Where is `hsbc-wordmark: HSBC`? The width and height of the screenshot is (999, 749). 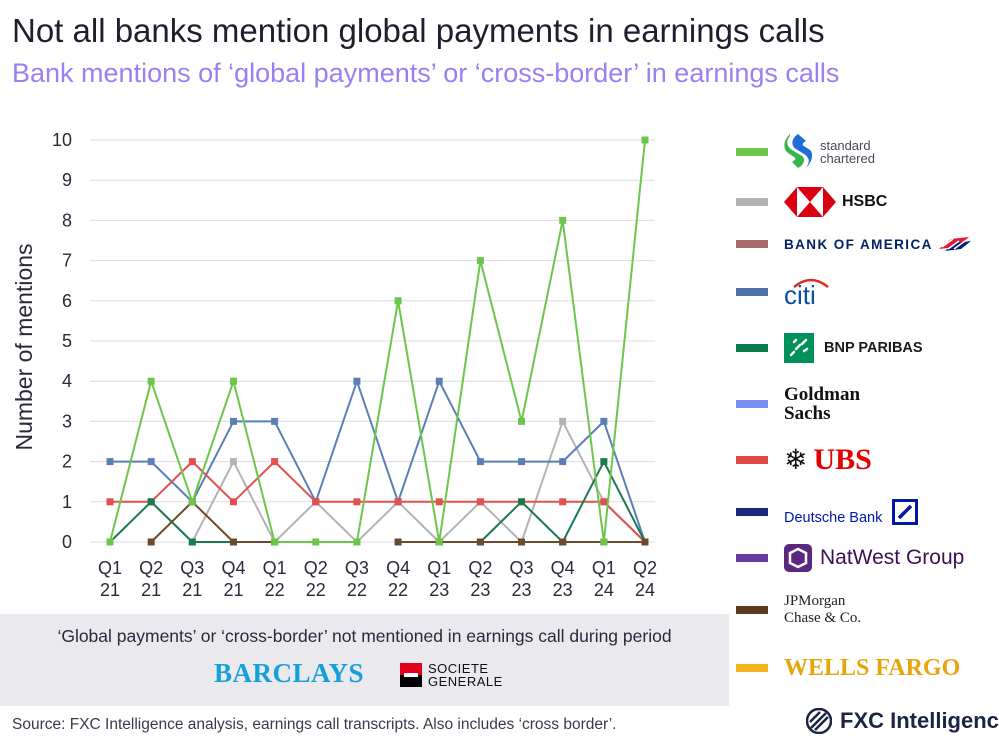
hsbc-wordmark: HSBC is located at coordinates (865, 201).